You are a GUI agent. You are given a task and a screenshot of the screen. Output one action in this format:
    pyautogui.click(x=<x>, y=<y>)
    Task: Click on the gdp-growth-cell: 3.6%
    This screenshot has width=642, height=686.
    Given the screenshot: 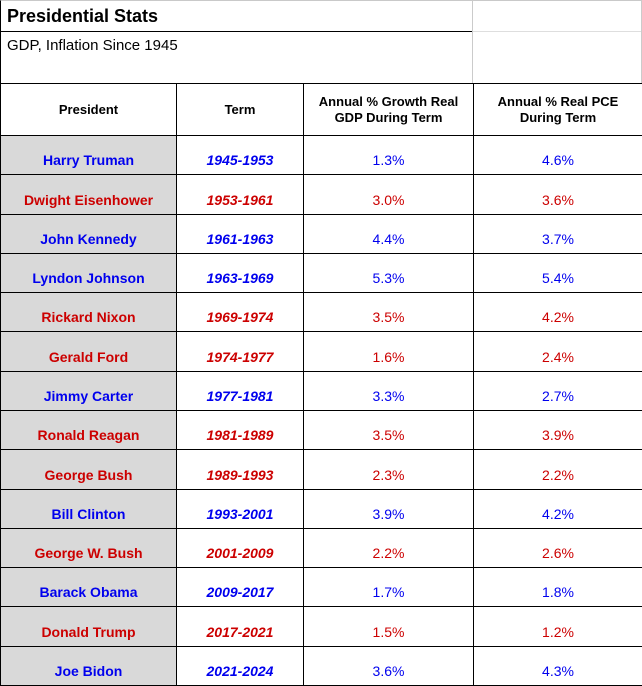 What is the action you would take?
    pyautogui.click(x=388, y=665)
    